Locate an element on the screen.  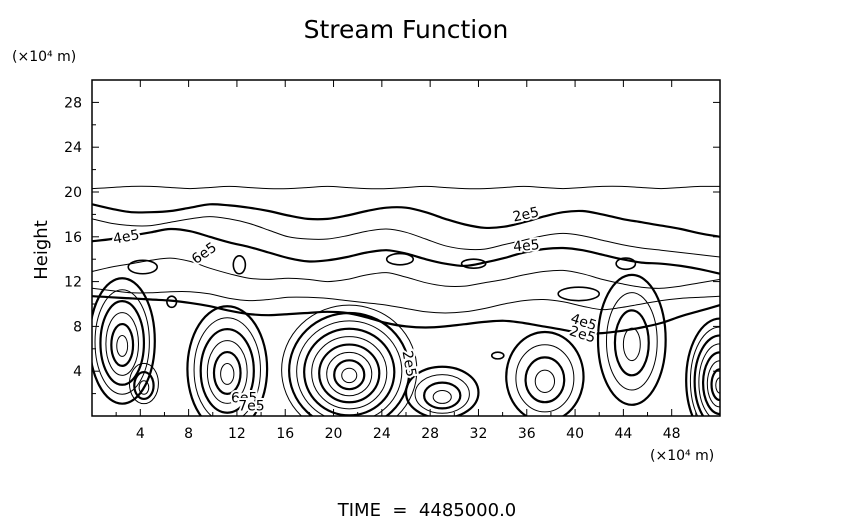
x-tick-label: 44 is located at coordinates (623, 434).